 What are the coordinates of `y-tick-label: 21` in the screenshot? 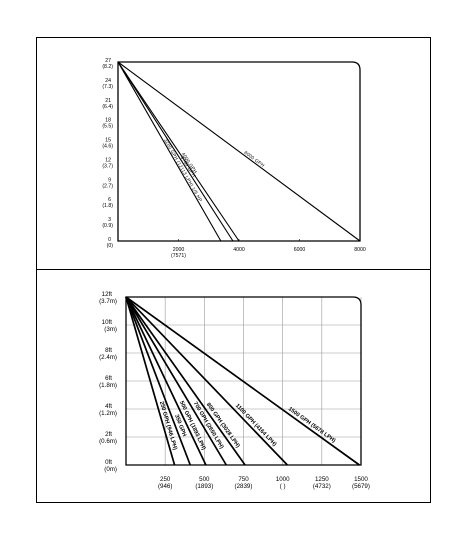 It's located at (108, 101).